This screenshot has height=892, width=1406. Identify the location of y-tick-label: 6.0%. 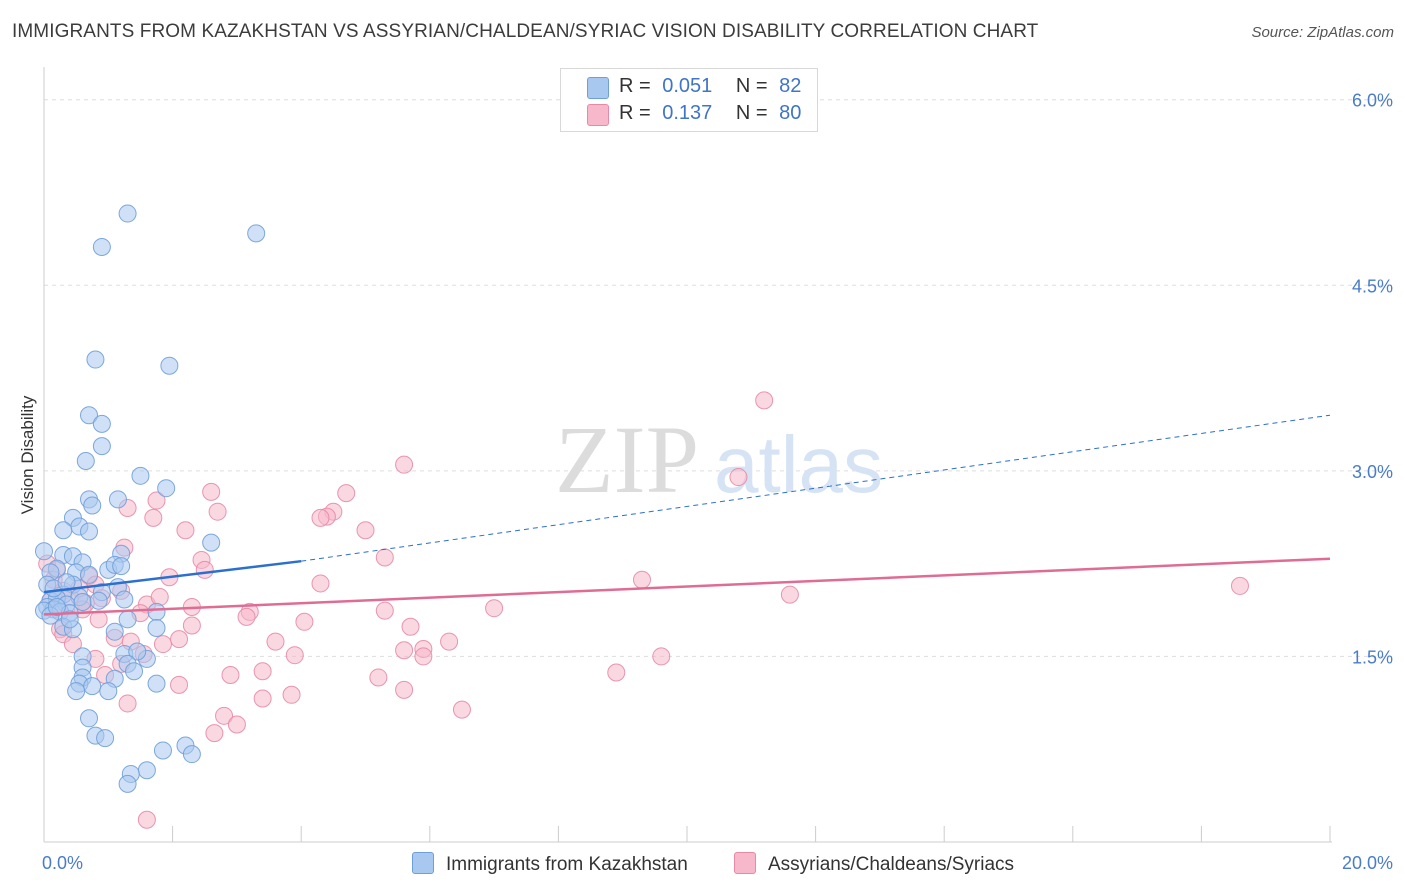
(1372, 101).